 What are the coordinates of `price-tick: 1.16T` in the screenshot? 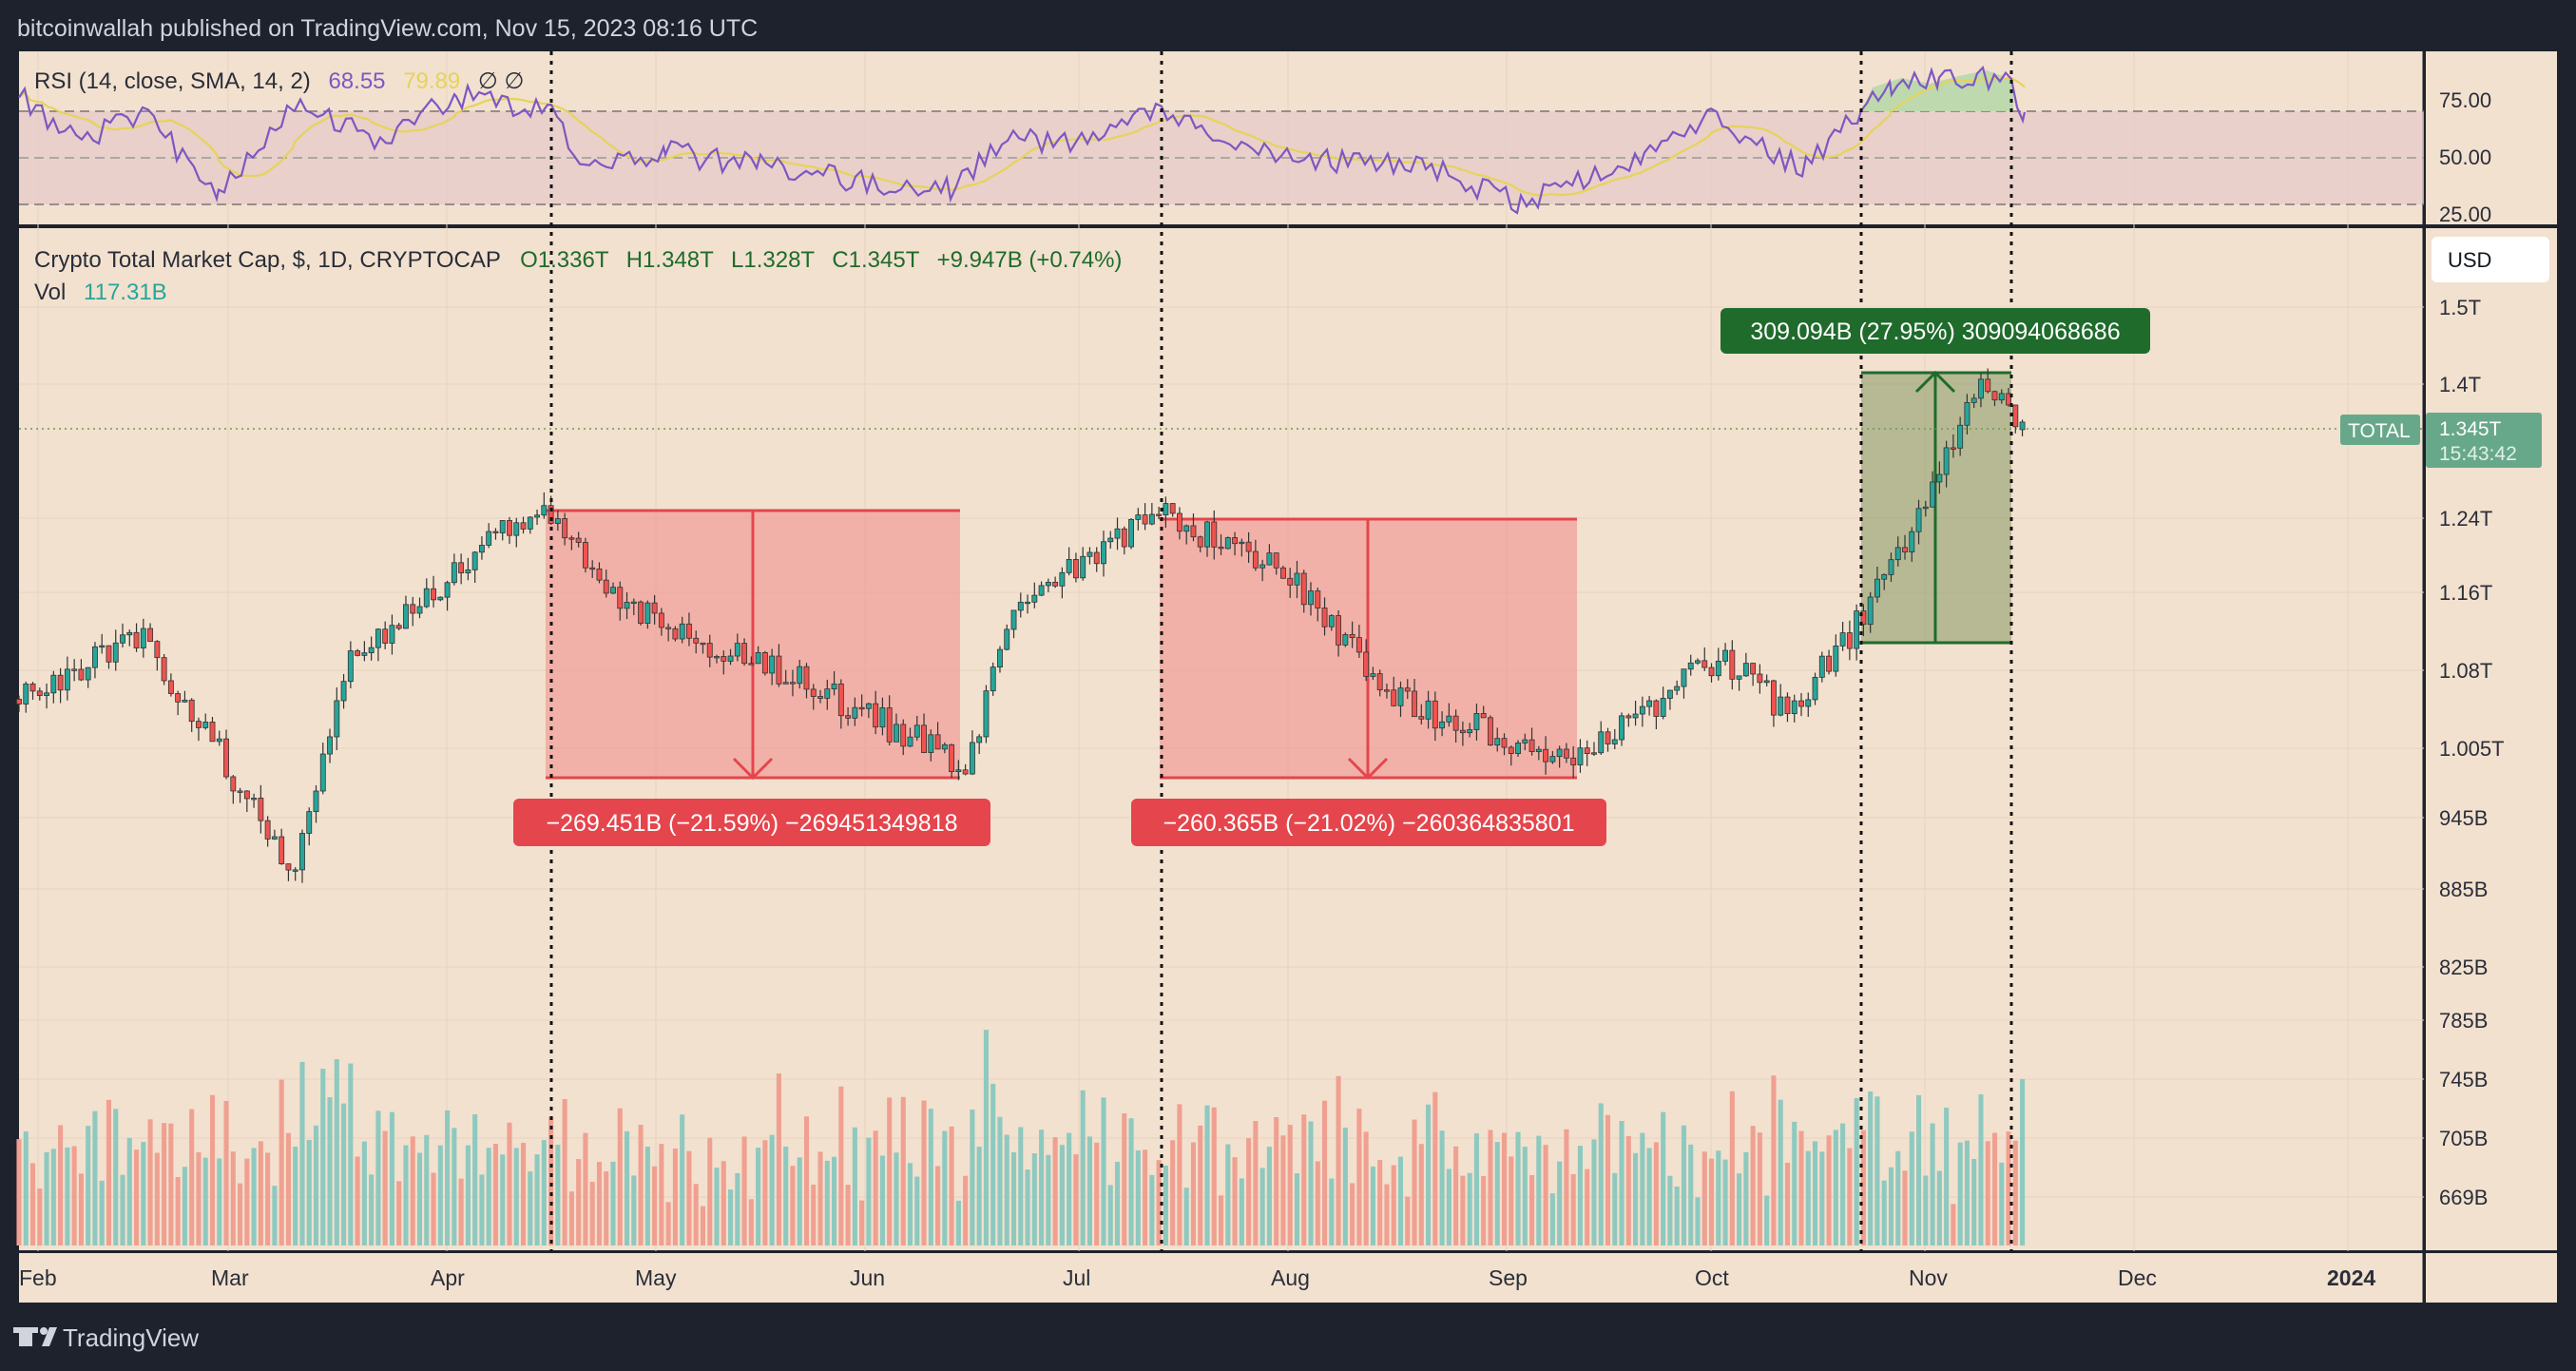 It's located at (2465, 593).